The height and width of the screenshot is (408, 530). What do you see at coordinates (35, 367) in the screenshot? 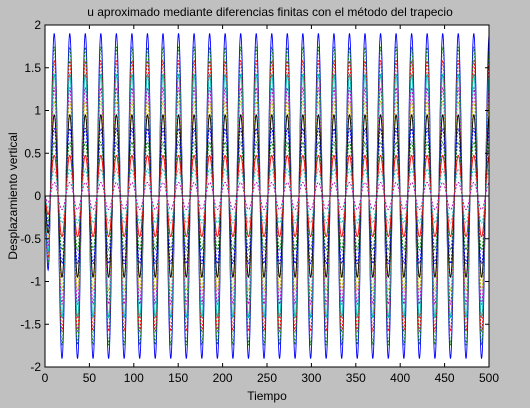
I see `y-tick-label: -2` at bounding box center [35, 367].